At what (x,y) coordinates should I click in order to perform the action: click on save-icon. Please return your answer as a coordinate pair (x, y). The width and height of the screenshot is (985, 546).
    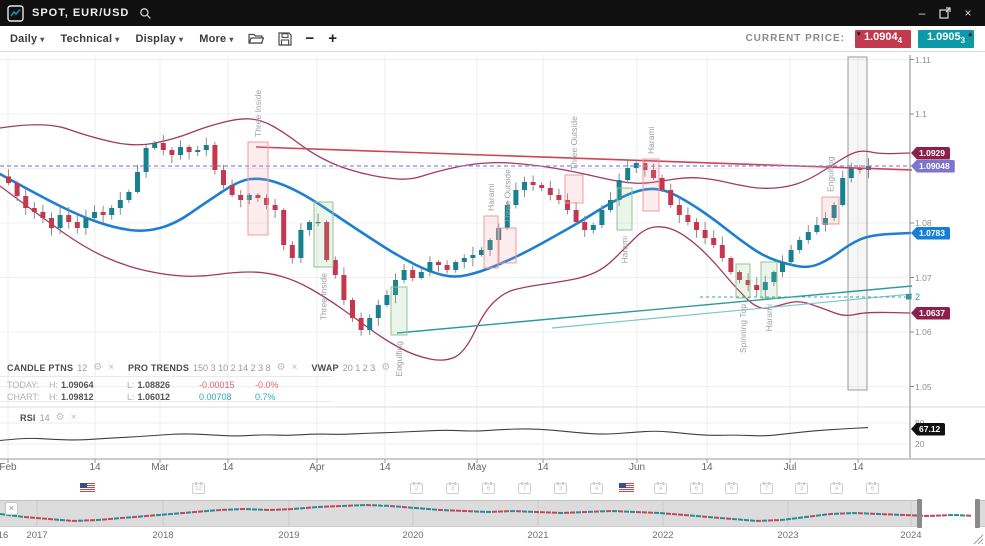
    Looking at the image, I should click on (284, 38).